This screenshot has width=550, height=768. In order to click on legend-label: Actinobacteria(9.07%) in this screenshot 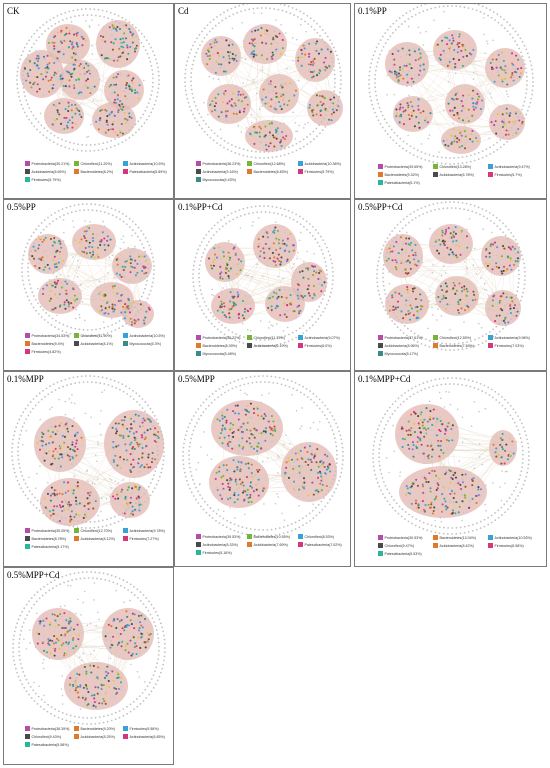, I will do `click(322, 337)`.